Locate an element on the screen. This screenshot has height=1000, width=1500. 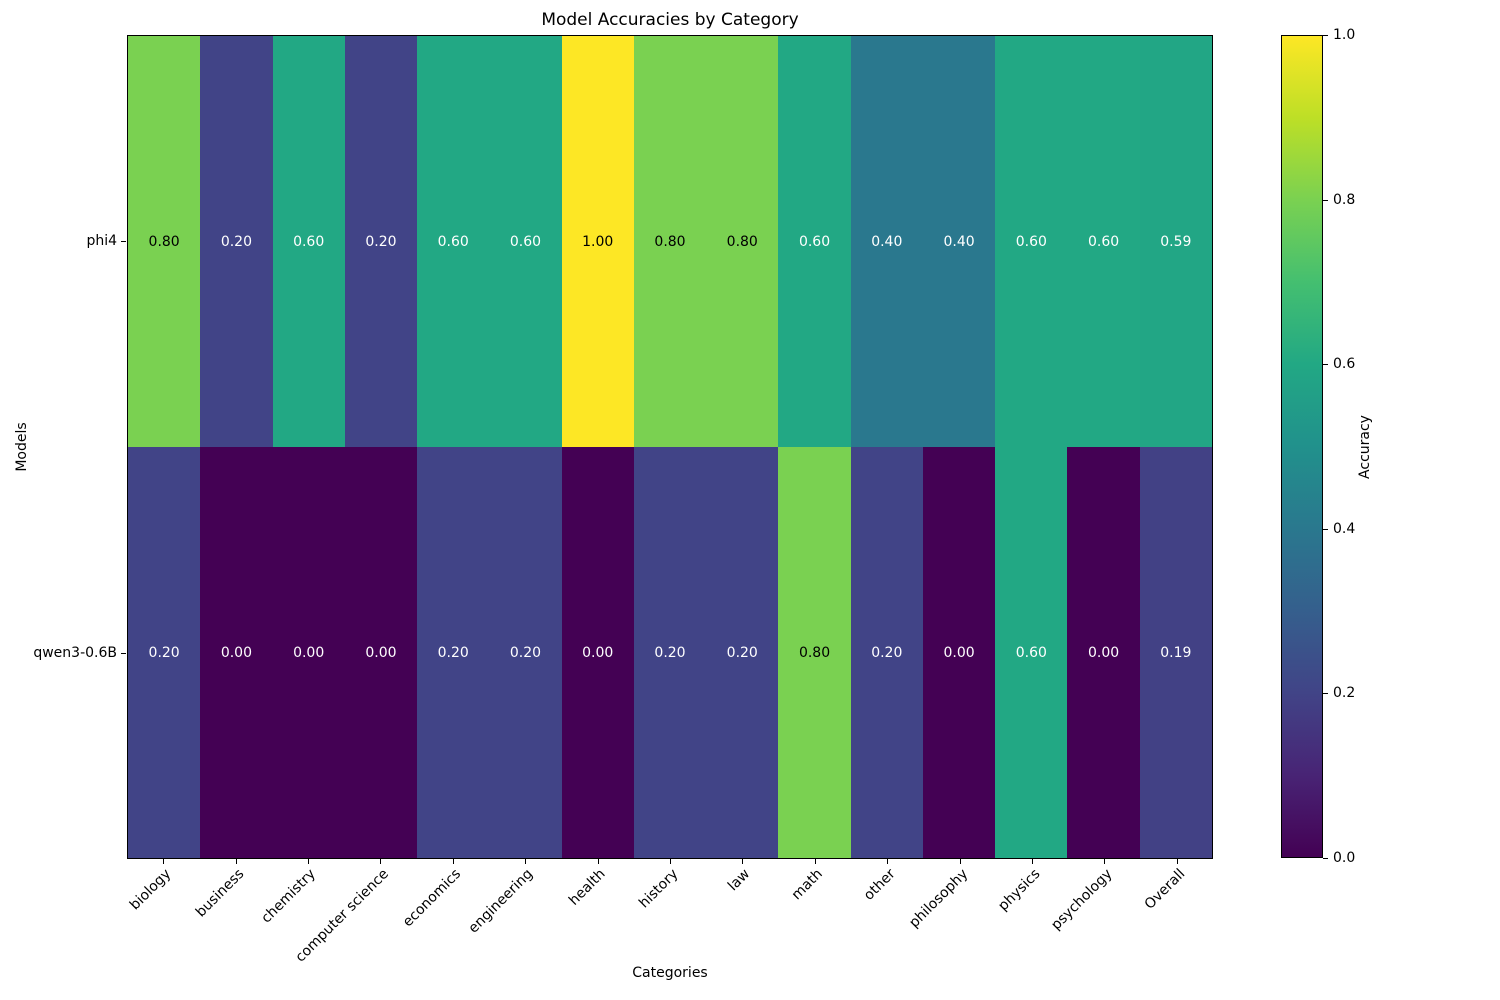
x-tick-label: engineering is located at coordinates (501, 901).